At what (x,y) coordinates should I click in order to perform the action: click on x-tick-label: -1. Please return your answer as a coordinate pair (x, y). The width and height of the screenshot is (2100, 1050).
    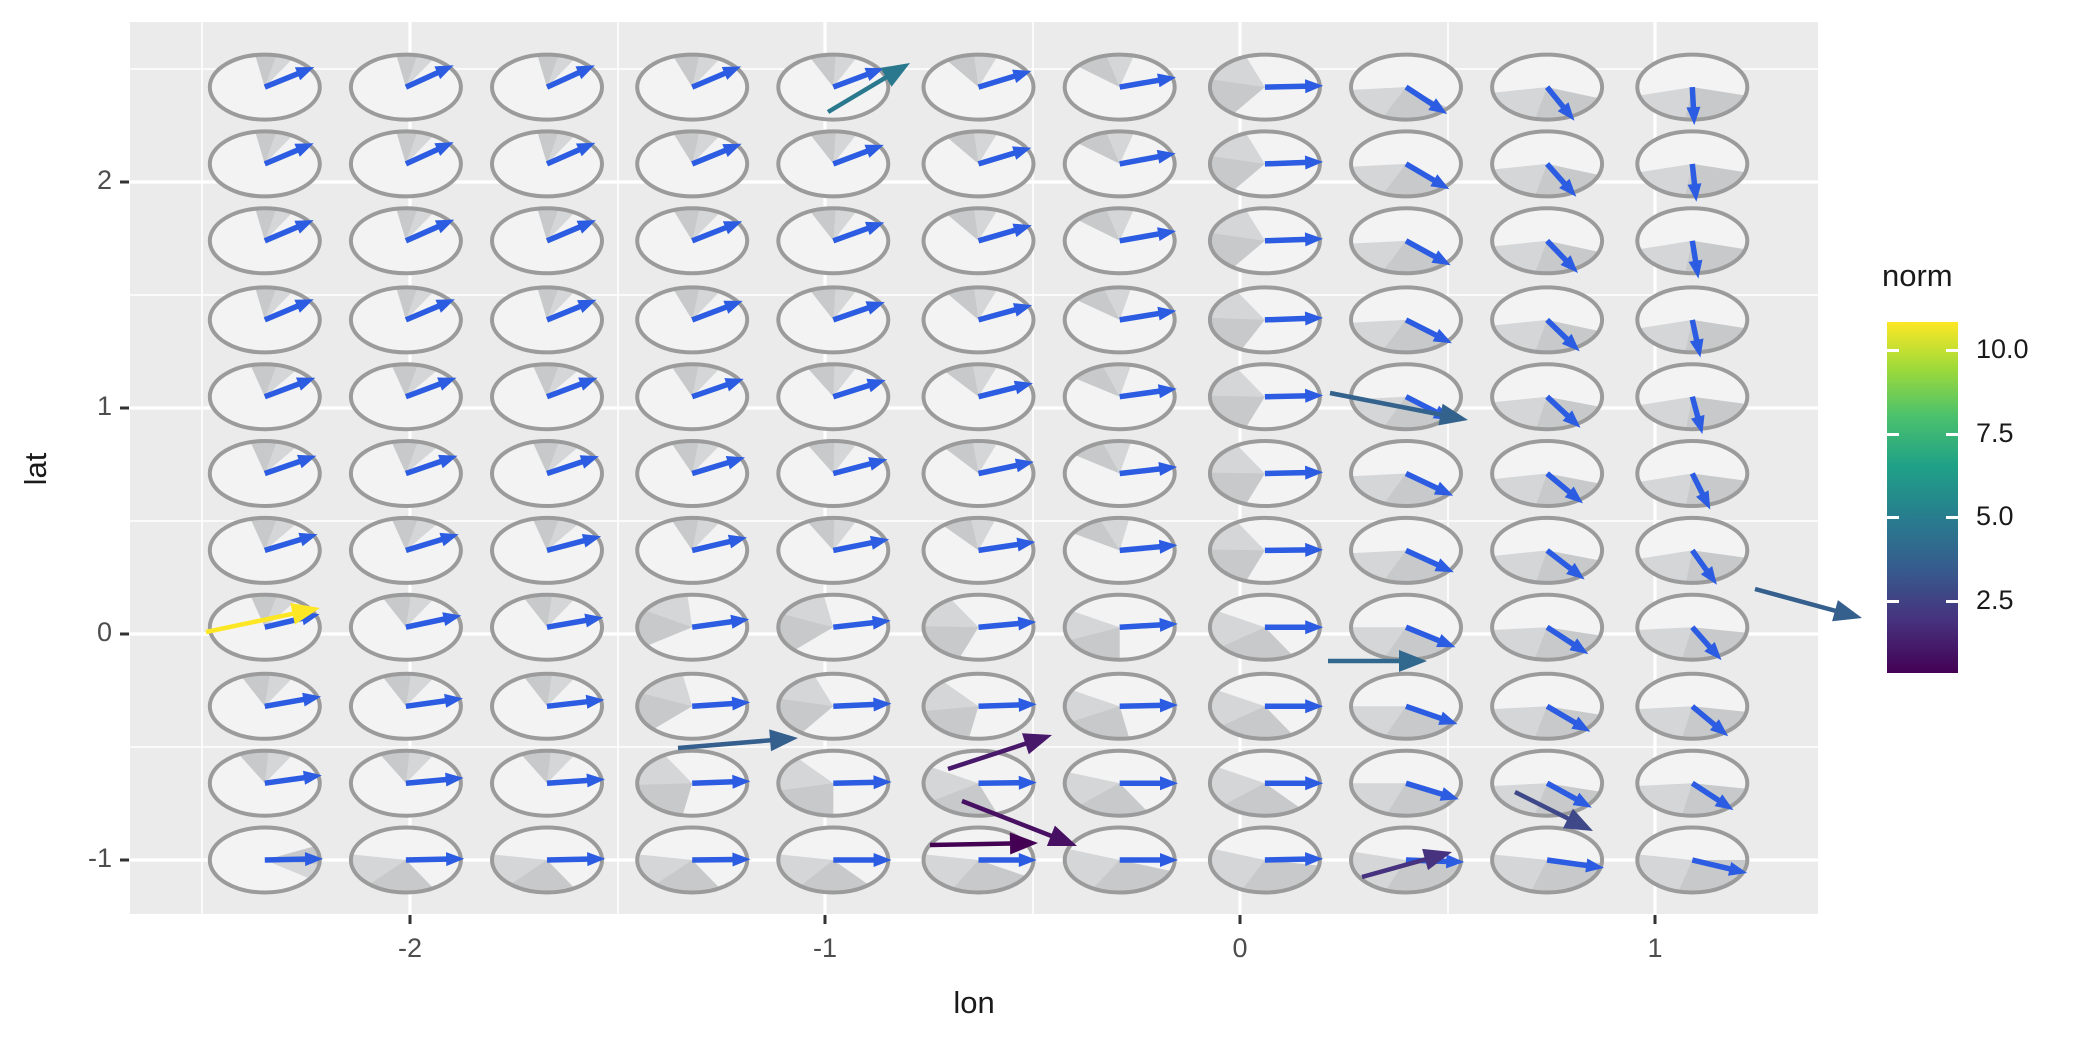
    Looking at the image, I should click on (824, 948).